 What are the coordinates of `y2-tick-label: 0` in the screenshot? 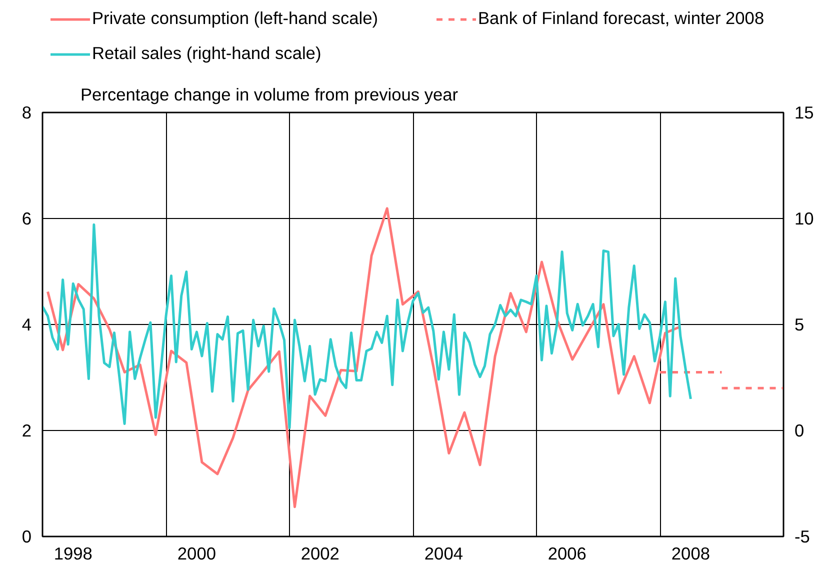 It's located at (799, 430).